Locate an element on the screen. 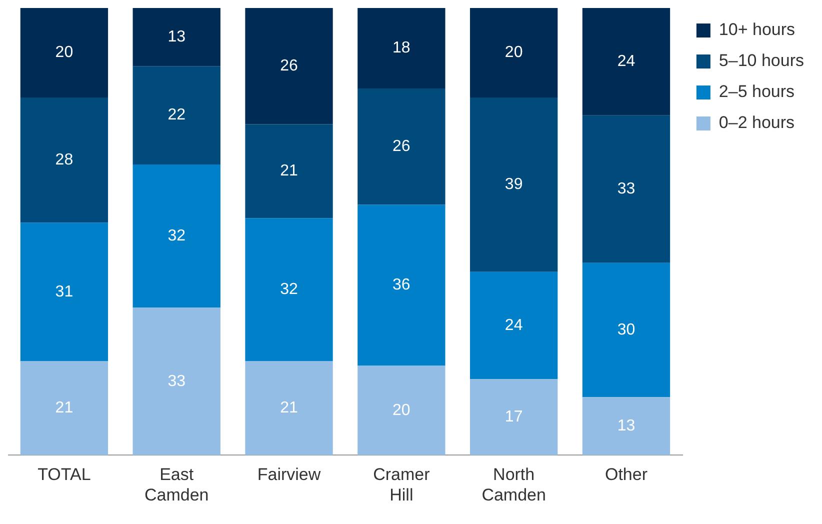 This screenshot has height=524, width=822. x-tick-label: East Camden is located at coordinates (176, 484).